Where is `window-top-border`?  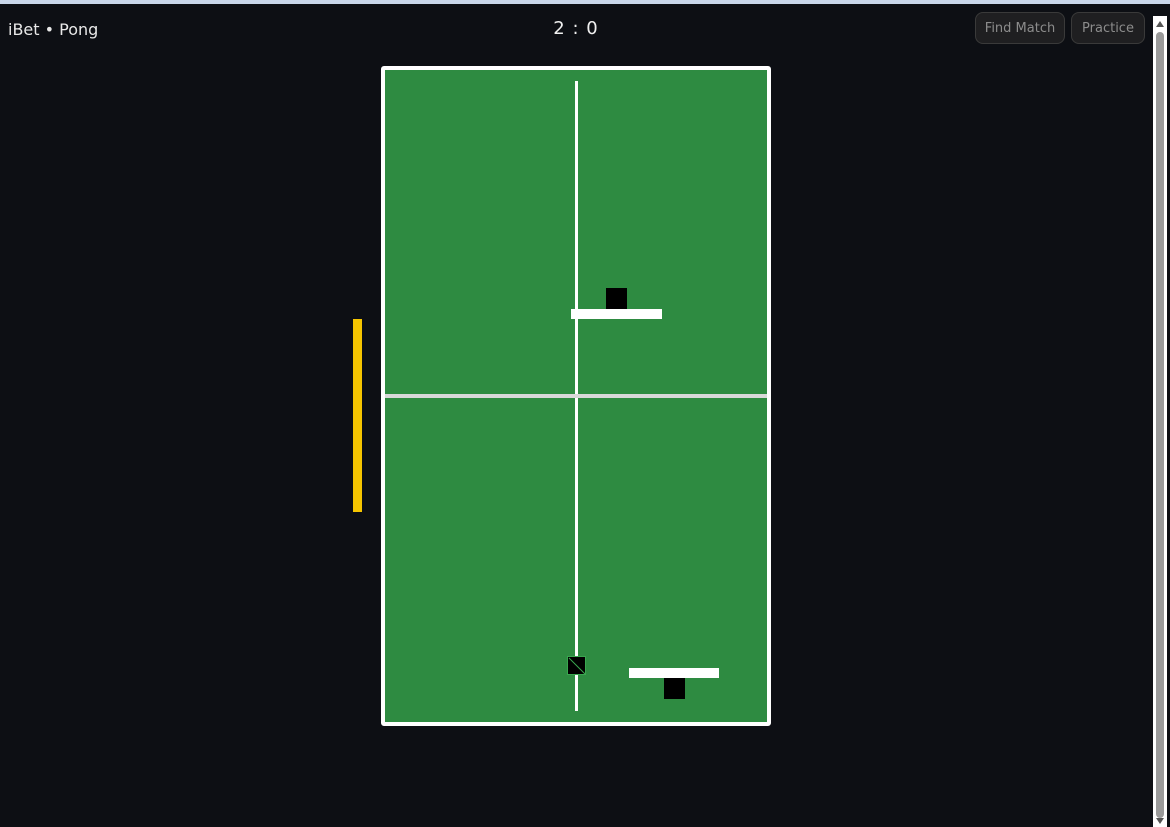
window-top-border is located at coordinates (585, 2).